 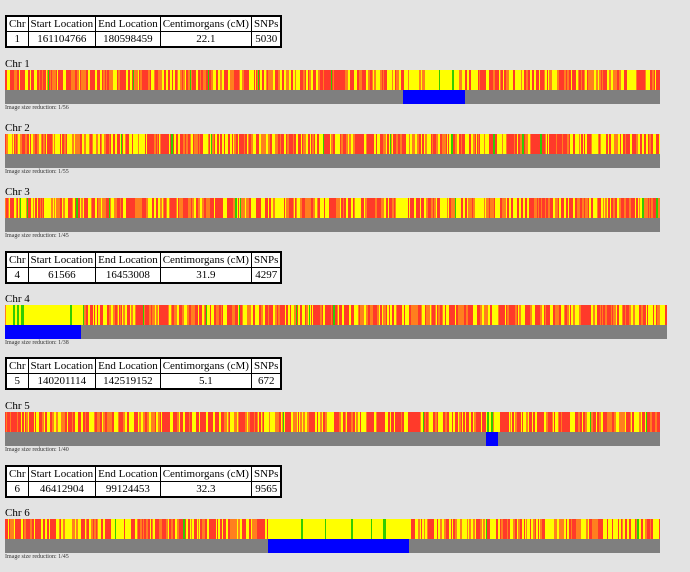 What do you see at coordinates (266, 275) in the screenshot?
I see `cell-snps: 4297` at bounding box center [266, 275].